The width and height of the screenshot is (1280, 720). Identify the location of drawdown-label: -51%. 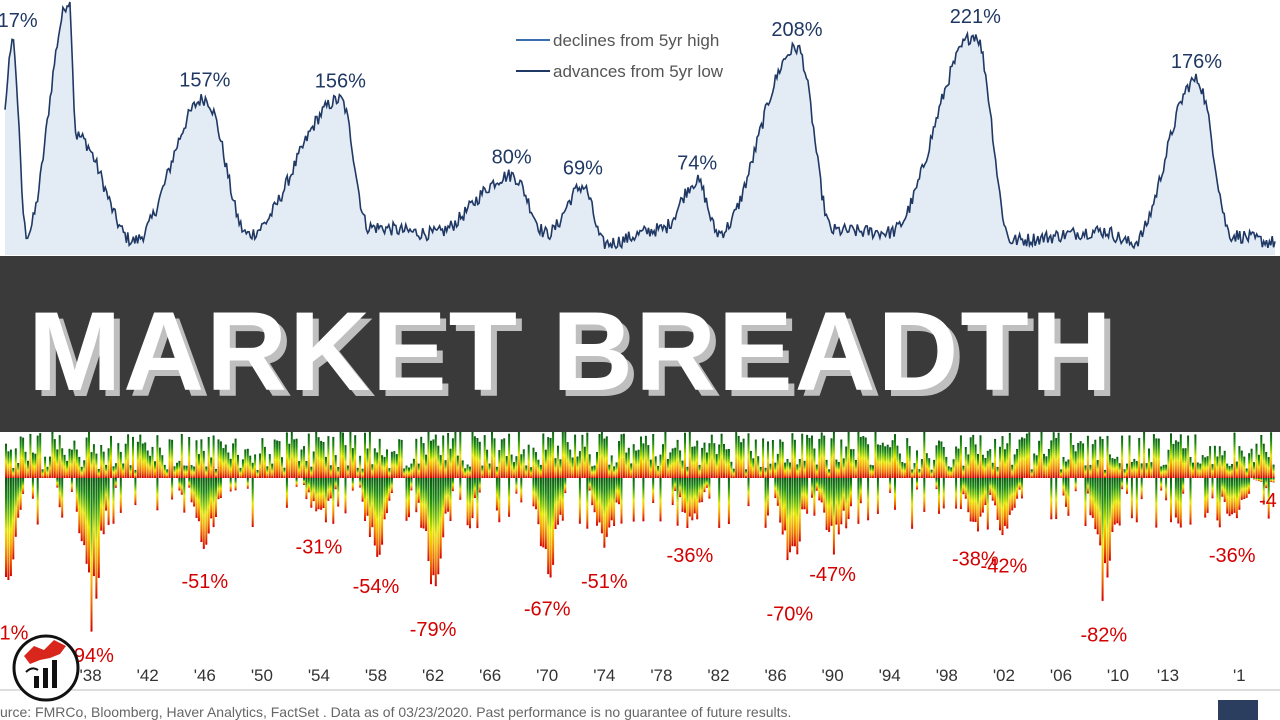
(604, 582).